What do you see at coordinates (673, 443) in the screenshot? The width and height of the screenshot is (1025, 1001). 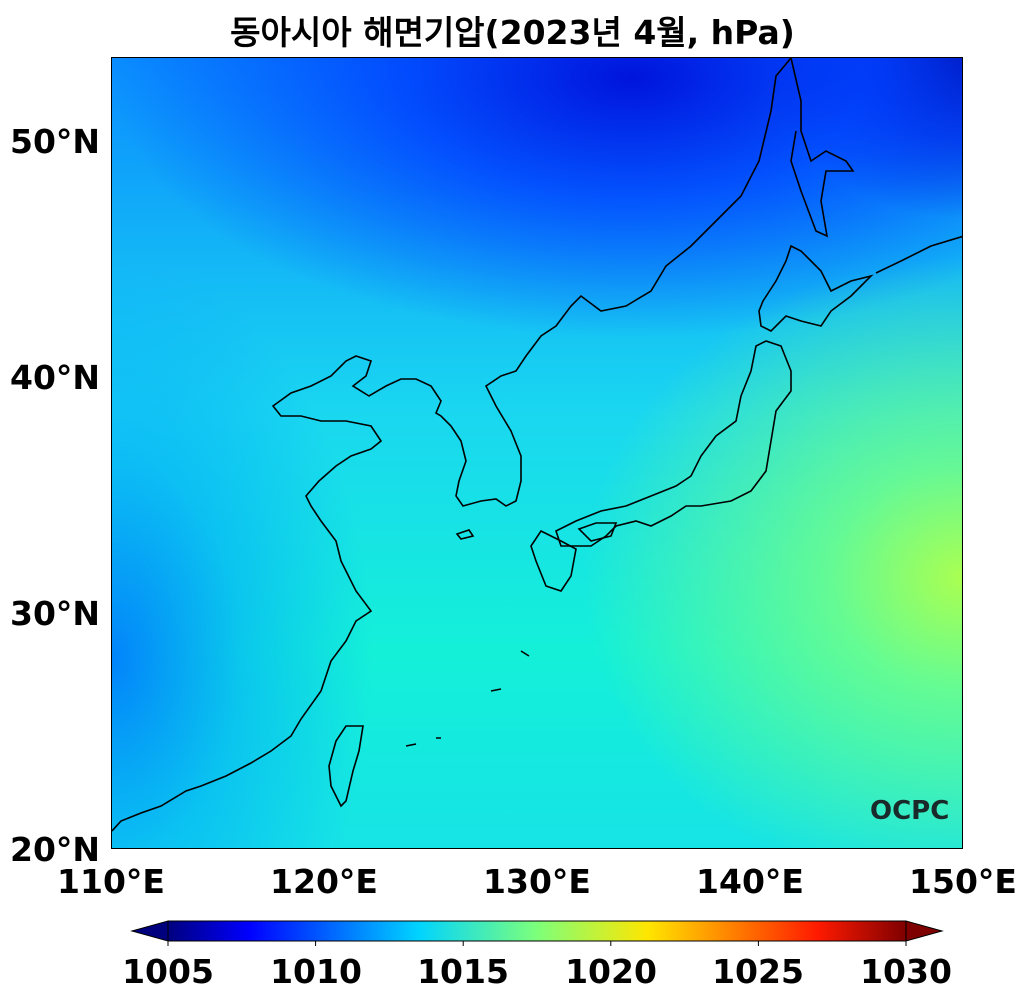 I see `honshu-coast` at bounding box center [673, 443].